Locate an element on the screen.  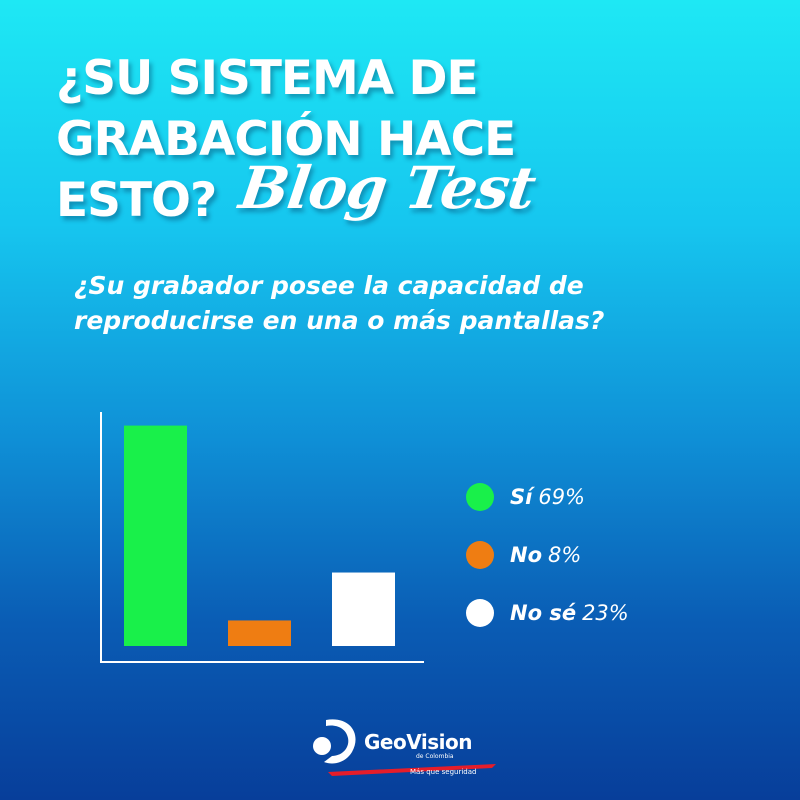
legend-label: Sí is located at coordinates (521, 497).